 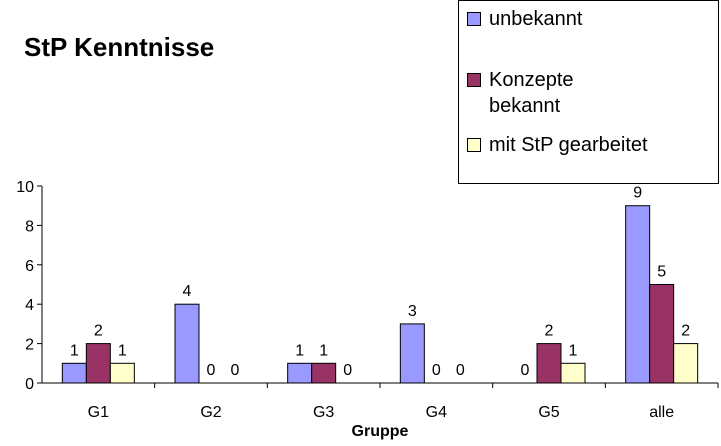 I want to click on y-tick-label: 4, so click(x=29, y=305).